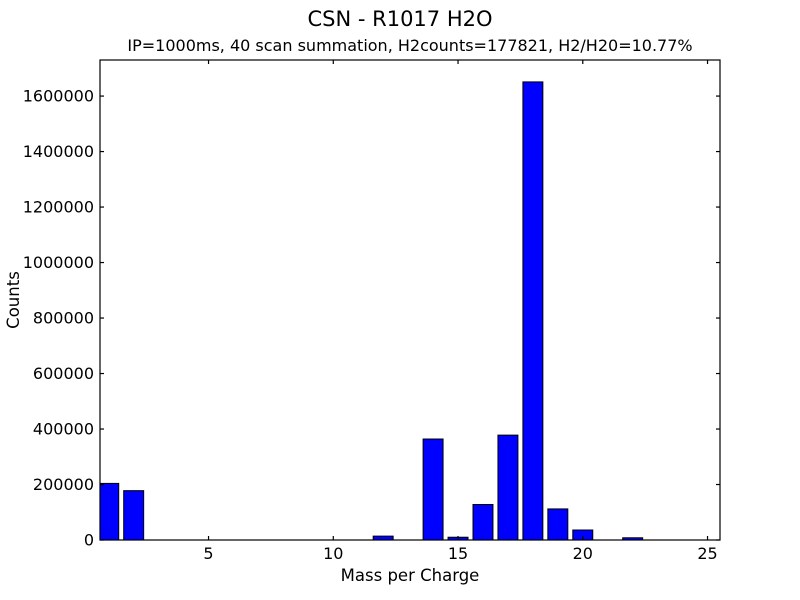  What do you see at coordinates (707, 553) in the screenshot?
I see `x-tick-label: 25` at bounding box center [707, 553].